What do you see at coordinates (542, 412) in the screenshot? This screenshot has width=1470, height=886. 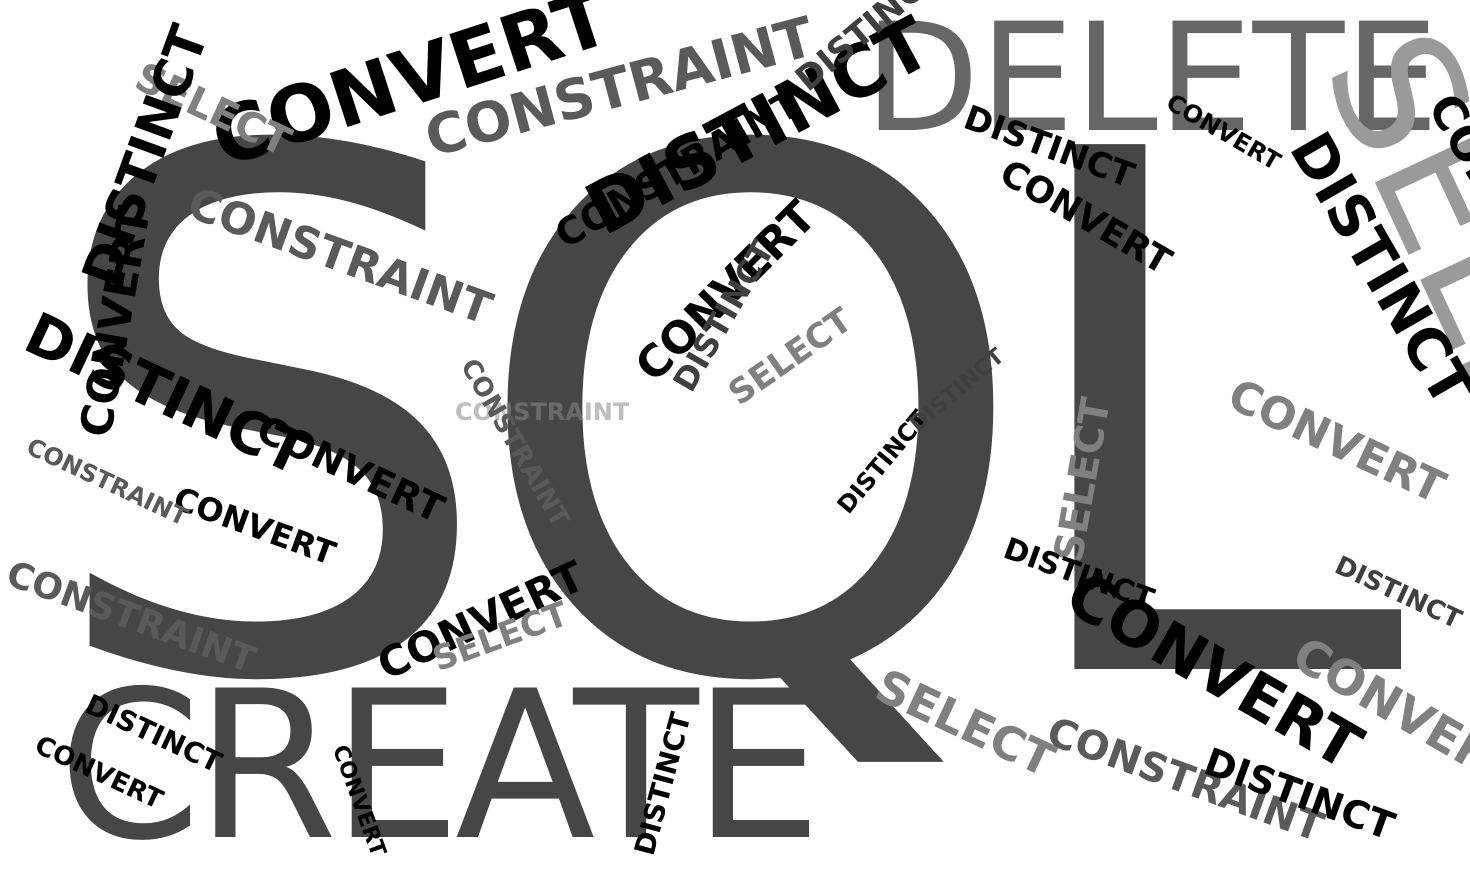 I see `watermark-text: CONSTRAINT` at bounding box center [542, 412].